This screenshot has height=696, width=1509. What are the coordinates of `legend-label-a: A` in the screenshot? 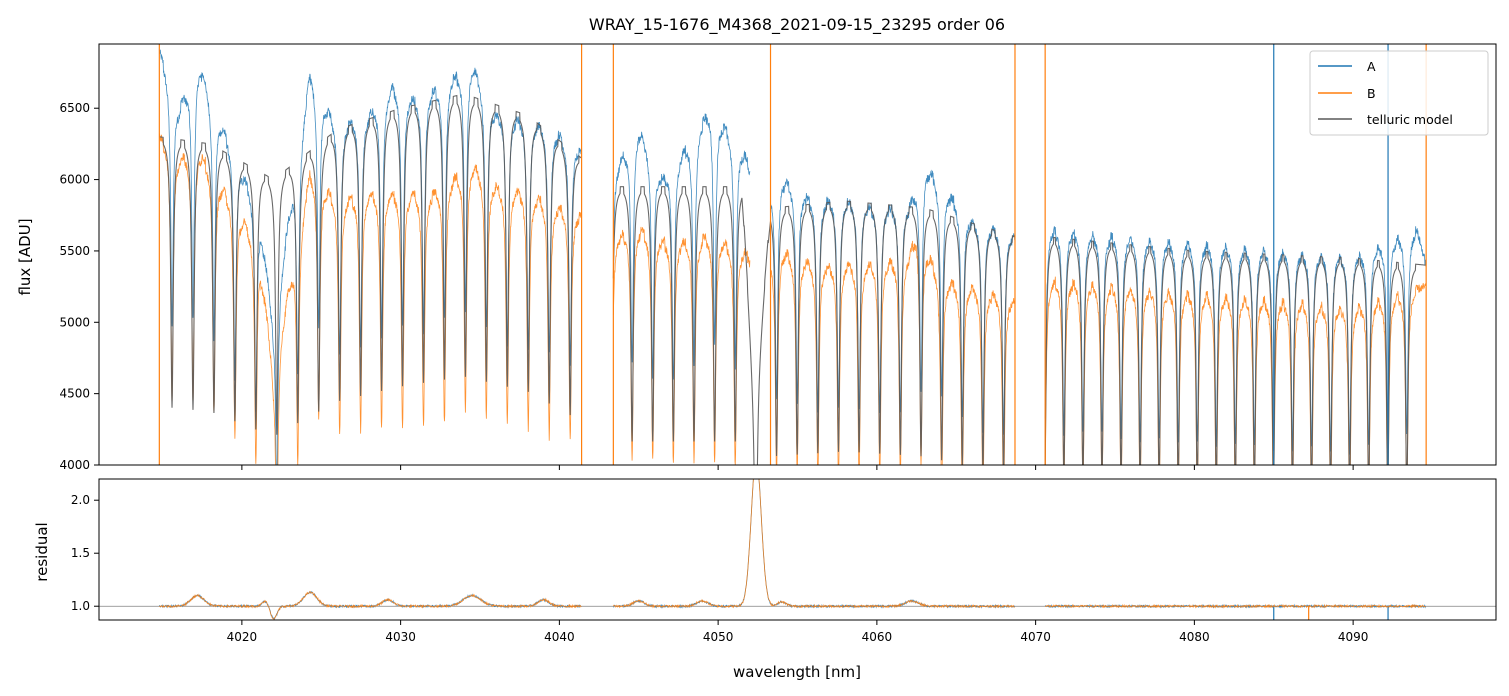 It's located at (1371, 66).